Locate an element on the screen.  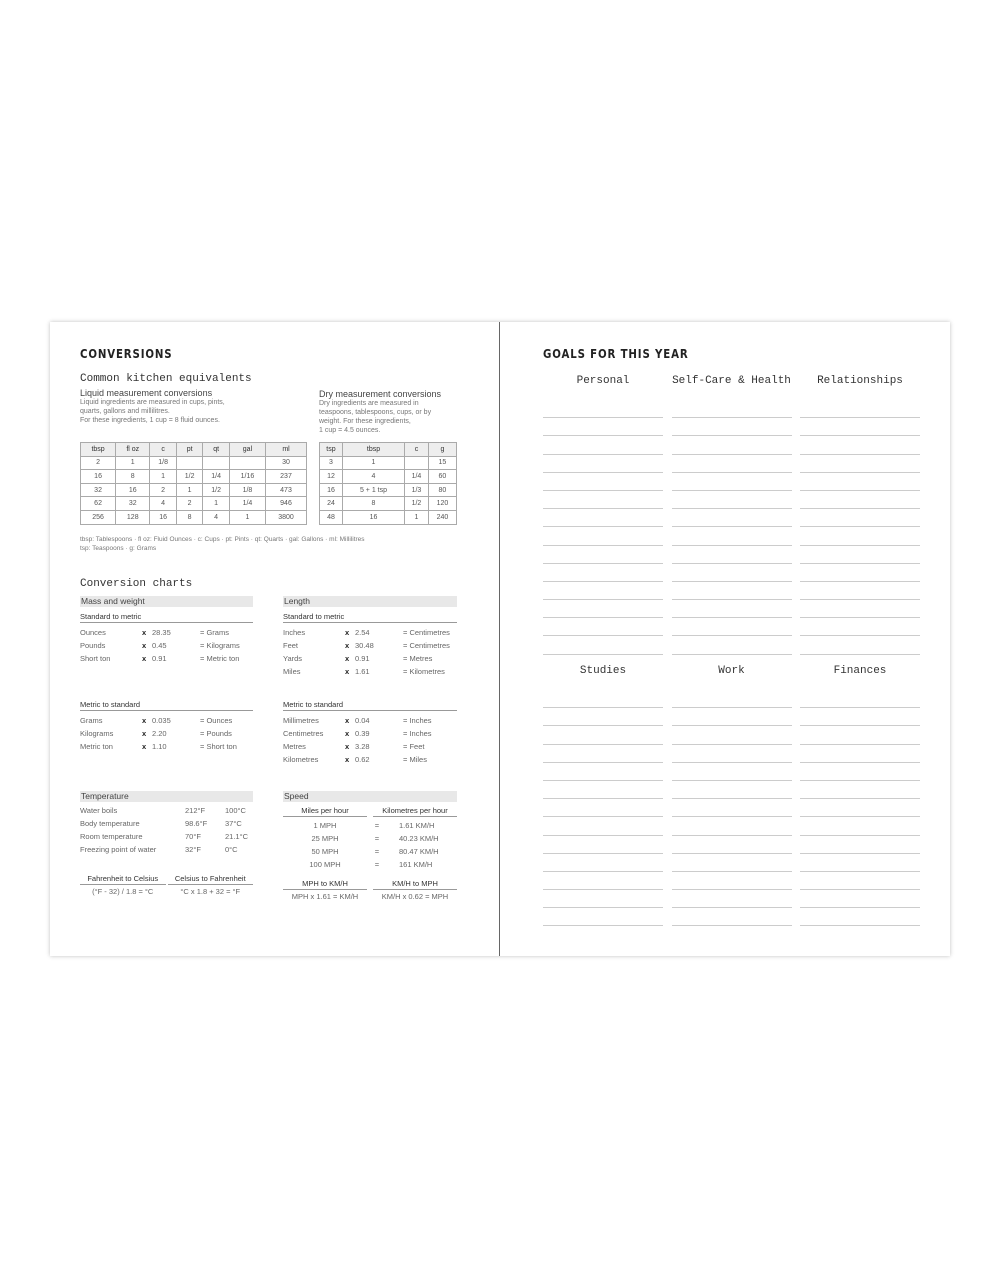
conversion-row: Metric ton x 1.10 = Short ton is located at coordinates (166, 746).